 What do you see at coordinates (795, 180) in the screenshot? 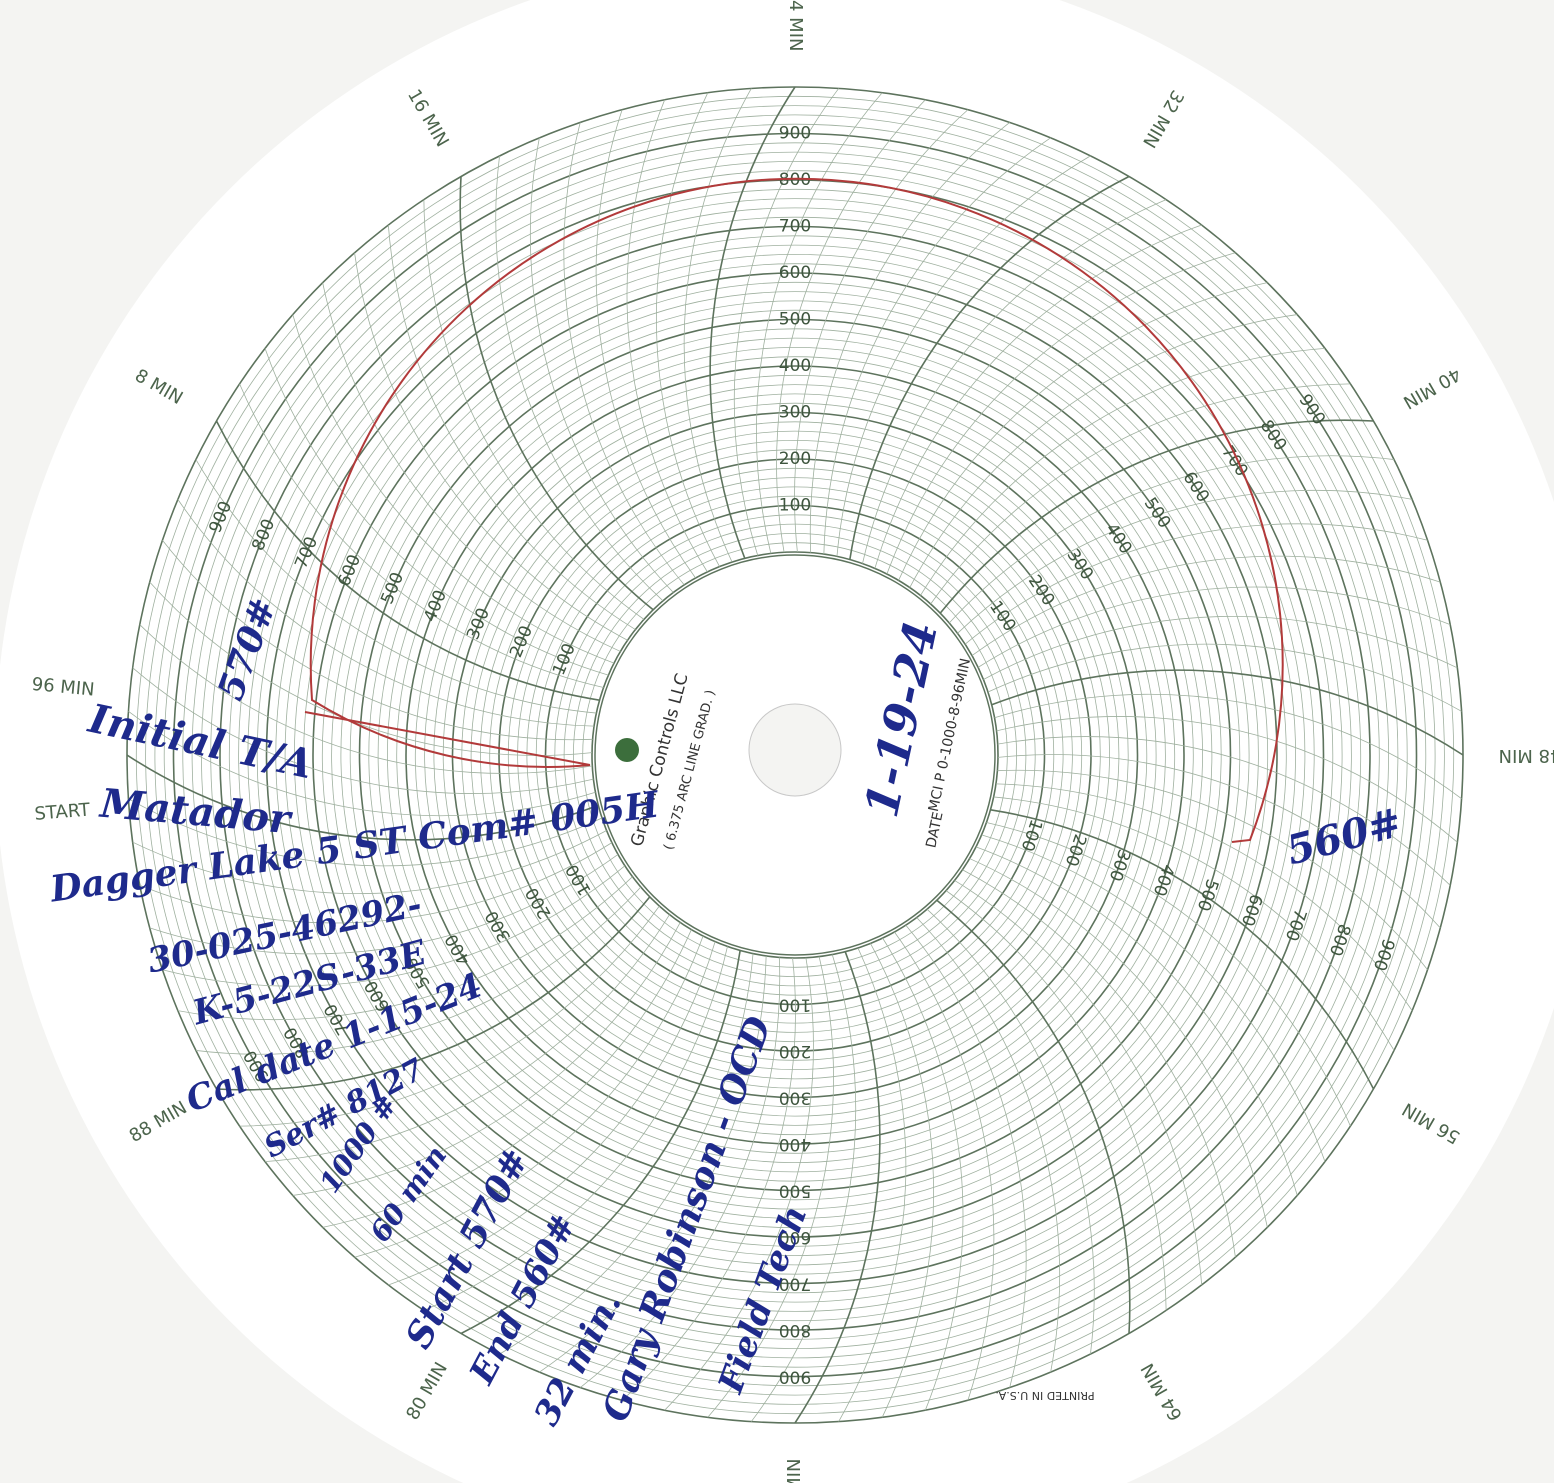
I see `pressure-label: 800` at bounding box center [795, 180].